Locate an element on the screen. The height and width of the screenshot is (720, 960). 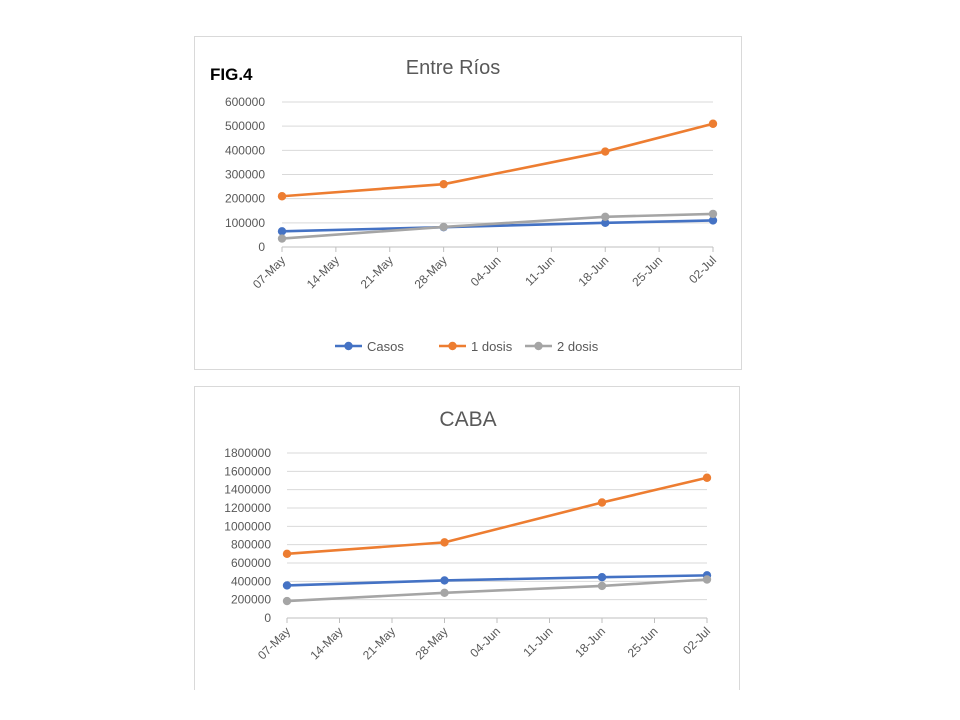
legend-label-casos: Casos is located at coordinates (385, 346).